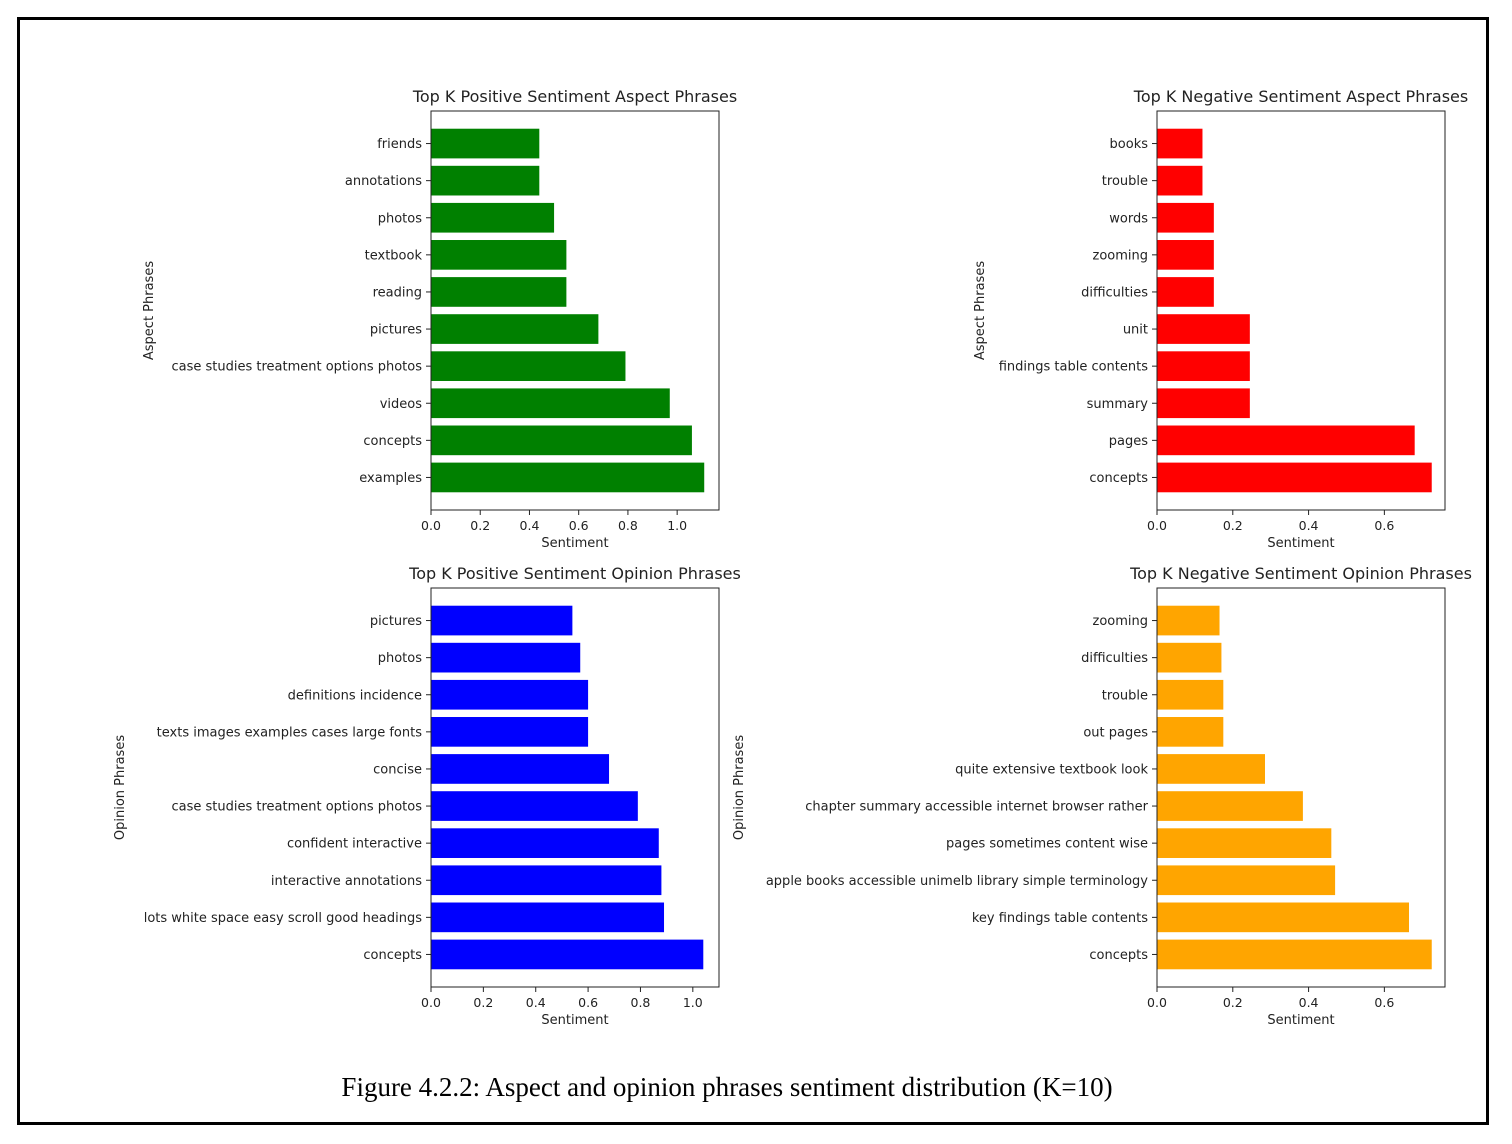  What do you see at coordinates (399, 144) in the screenshot?
I see `category-label: friends` at bounding box center [399, 144].